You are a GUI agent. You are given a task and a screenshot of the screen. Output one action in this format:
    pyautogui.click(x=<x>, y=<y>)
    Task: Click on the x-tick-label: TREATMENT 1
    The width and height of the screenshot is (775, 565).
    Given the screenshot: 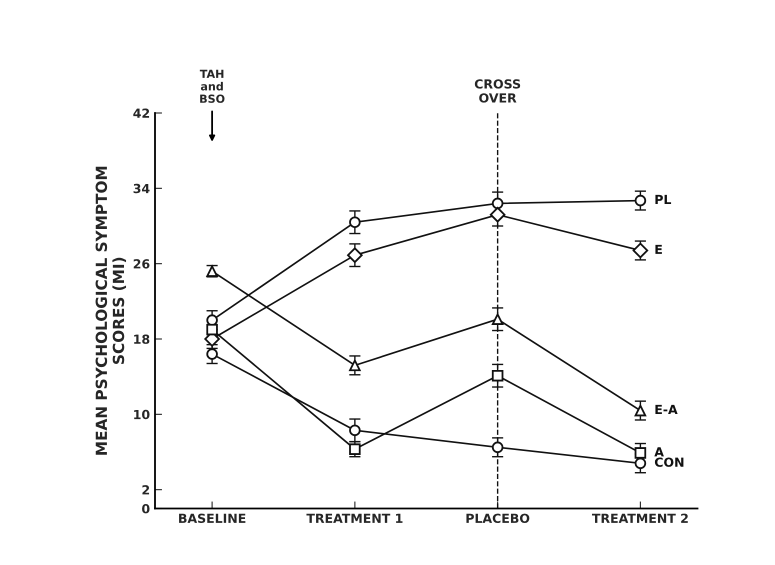 What is the action you would take?
    pyautogui.click(x=354, y=518)
    